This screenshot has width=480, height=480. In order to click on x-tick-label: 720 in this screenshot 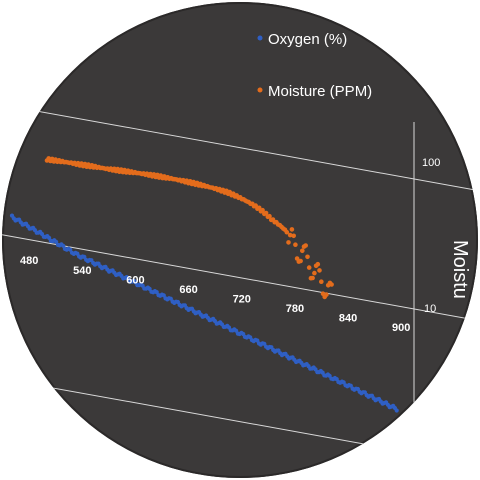, I will do `click(242, 300)`.